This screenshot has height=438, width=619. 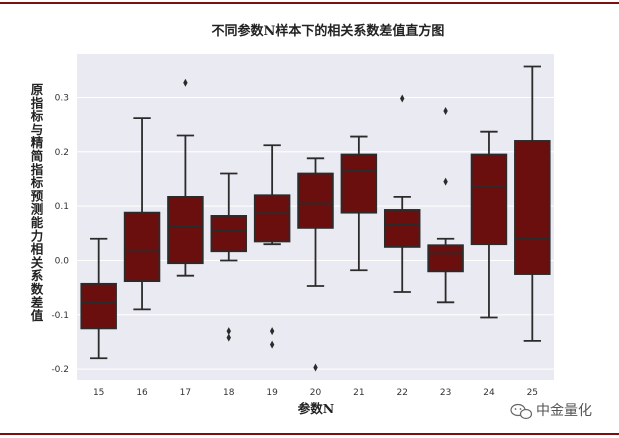 I want to click on y-axis-label-char: 精, so click(x=37, y=142).